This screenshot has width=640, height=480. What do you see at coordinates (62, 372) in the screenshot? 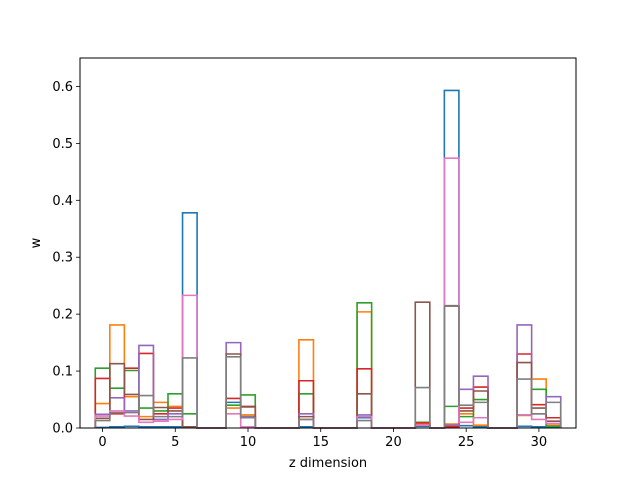
I see `y-tick-label: 0.1` at bounding box center [62, 372].